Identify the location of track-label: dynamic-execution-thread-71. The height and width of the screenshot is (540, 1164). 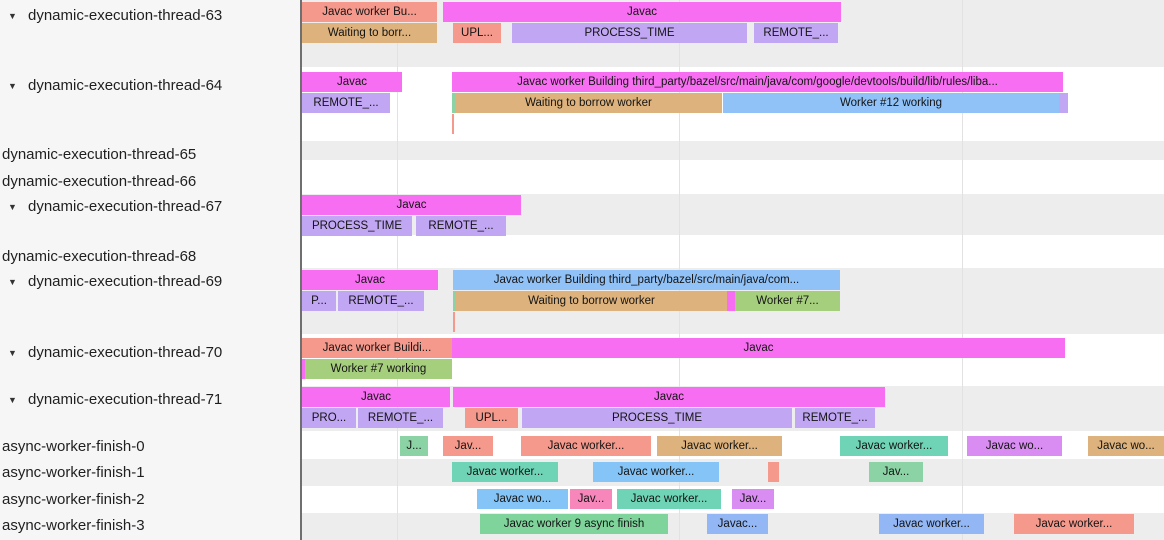
(125, 399).